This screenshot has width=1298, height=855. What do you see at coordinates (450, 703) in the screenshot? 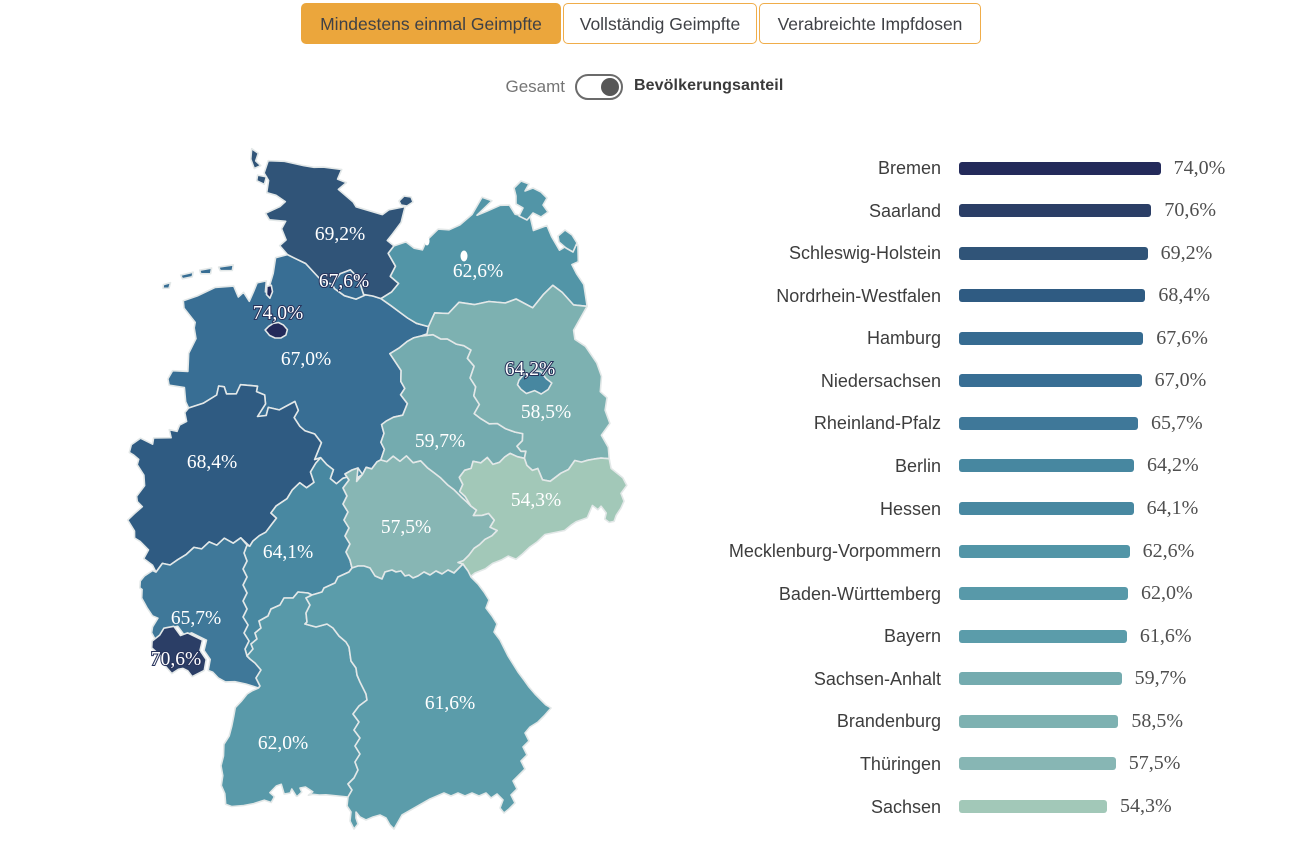
I see `svg-text: 61,6%` at bounding box center [450, 703].